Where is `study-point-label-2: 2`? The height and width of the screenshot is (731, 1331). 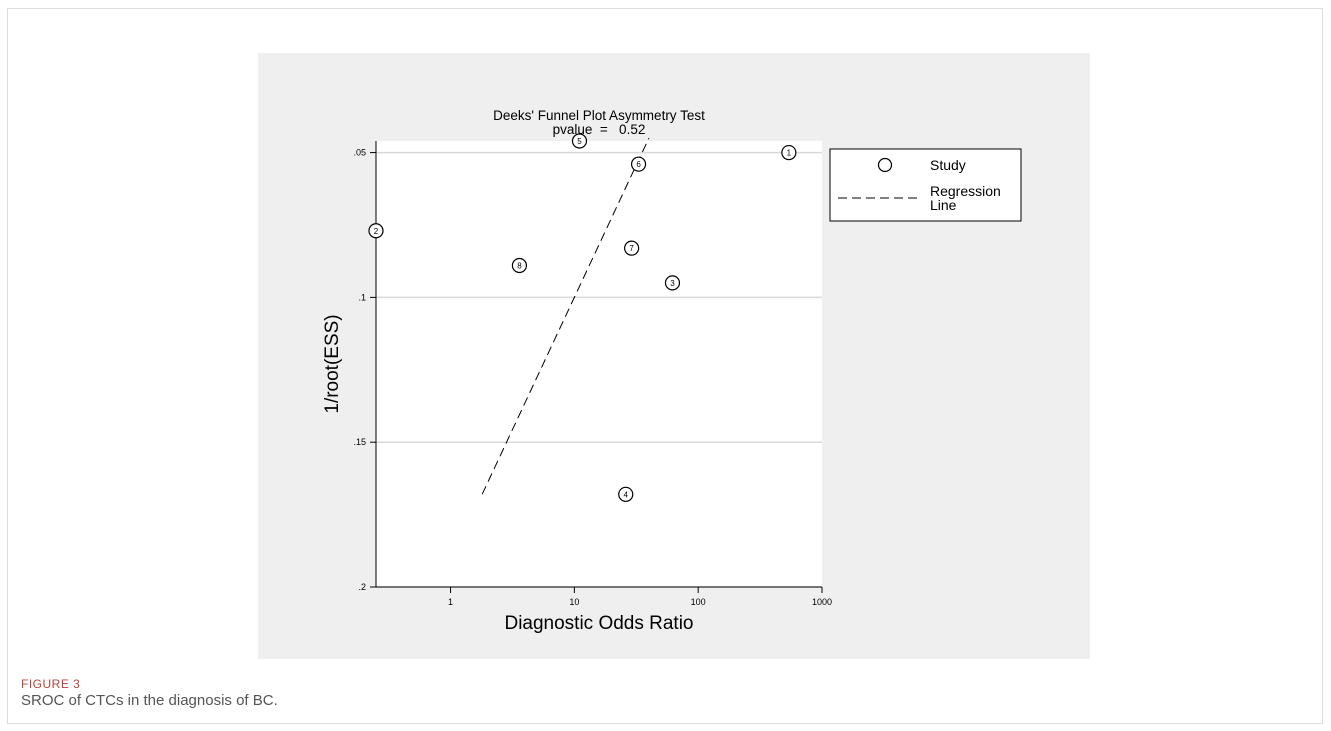
study-point-label-2: 2 is located at coordinates (376, 231).